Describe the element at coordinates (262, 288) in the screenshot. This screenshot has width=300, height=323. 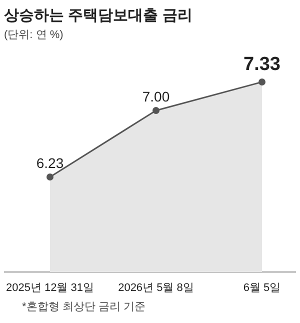
I see `x-tick-label: 6월 5일` at that location.